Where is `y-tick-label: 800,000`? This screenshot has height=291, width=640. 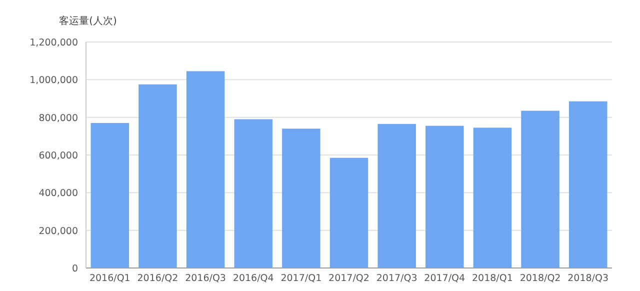
y-tick-label: 800,000 is located at coordinates (58, 118).